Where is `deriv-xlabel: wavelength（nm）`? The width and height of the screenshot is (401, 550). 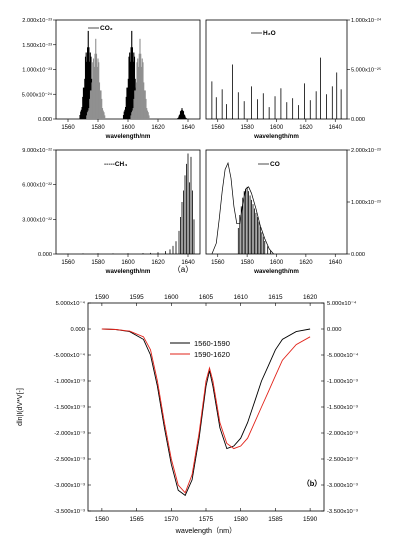 deriv-xlabel: wavelength（nm） is located at coordinates (206, 530).